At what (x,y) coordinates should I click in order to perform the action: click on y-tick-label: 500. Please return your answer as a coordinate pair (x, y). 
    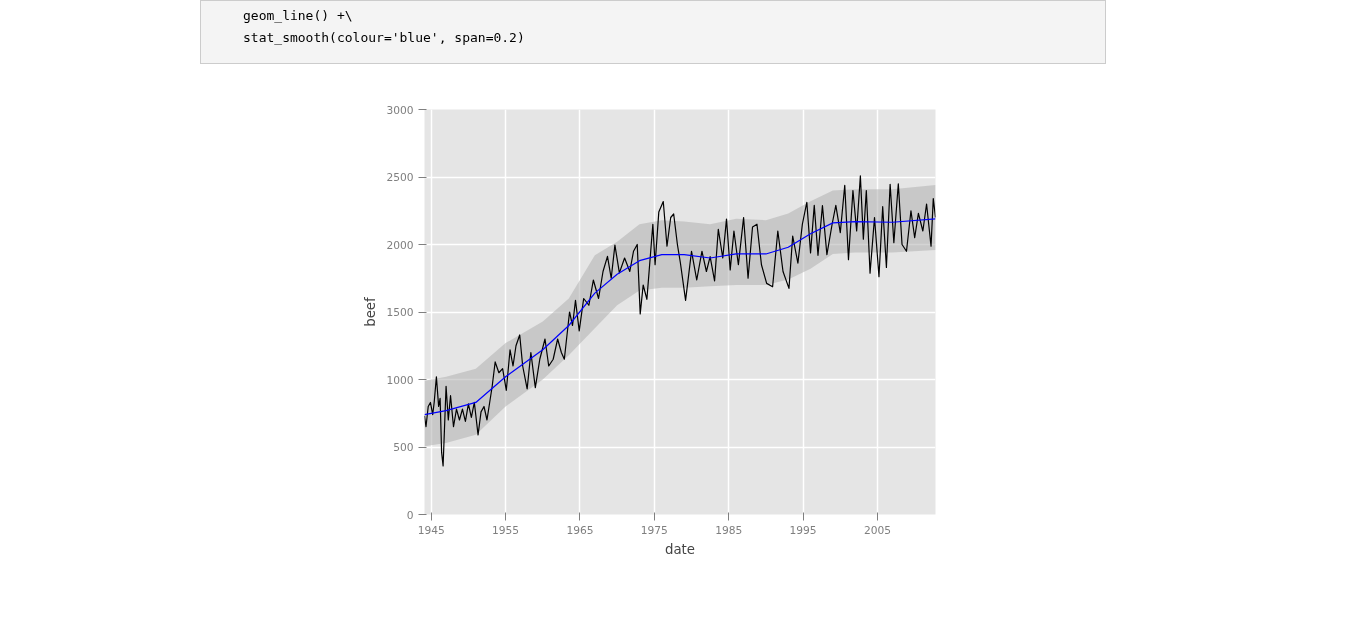
    Looking at the image, I should click on (403, 447).